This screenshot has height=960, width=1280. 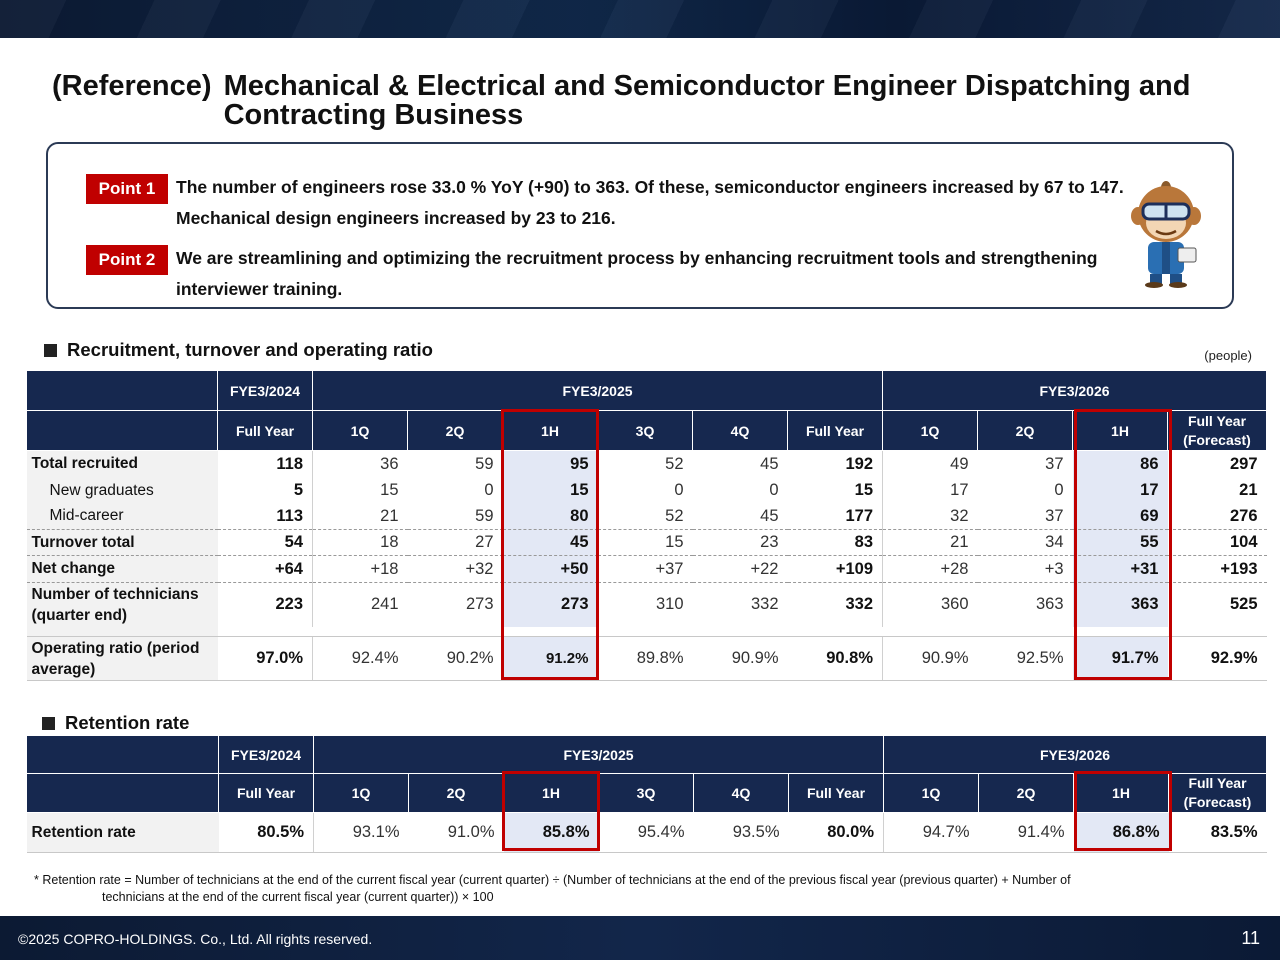 What do you see at coordinates (930, 569) in the screenshot?
I see `table-cell: +28` at bounding box center [930, 569].